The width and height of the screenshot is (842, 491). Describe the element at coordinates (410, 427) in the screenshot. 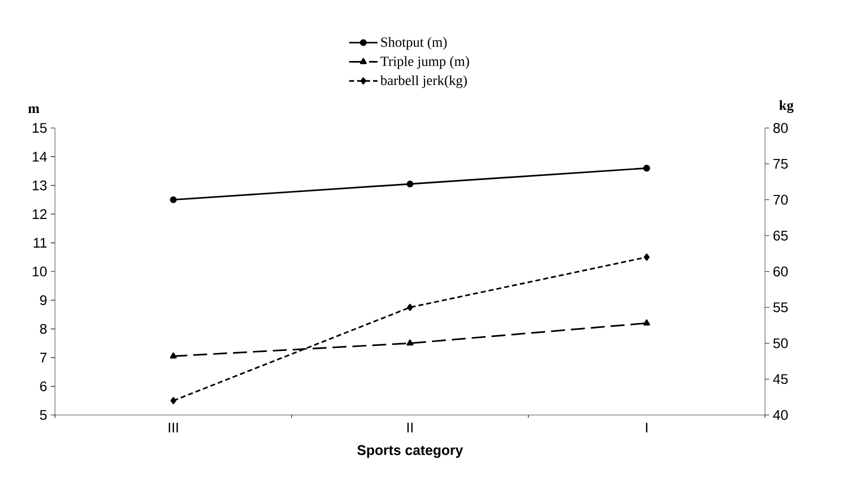

I see `x-tick-label: II` at that location.